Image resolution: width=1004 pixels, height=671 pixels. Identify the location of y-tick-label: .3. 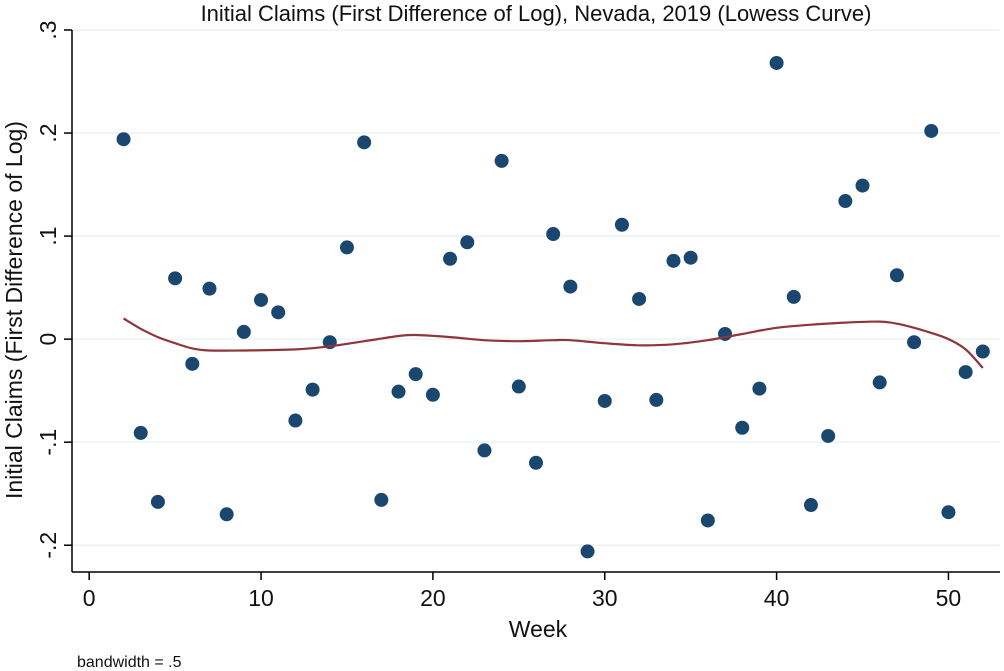
(48, 29).